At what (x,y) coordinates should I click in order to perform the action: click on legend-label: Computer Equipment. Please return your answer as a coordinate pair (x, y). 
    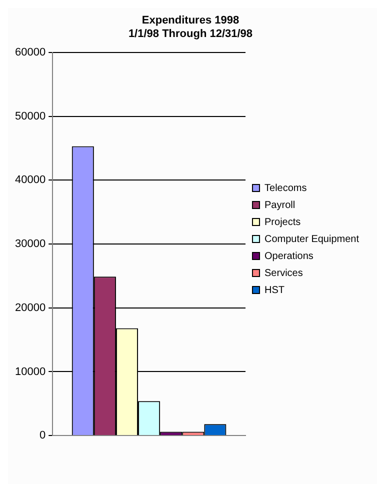
    Looking at the image, I should click on (312, 239).